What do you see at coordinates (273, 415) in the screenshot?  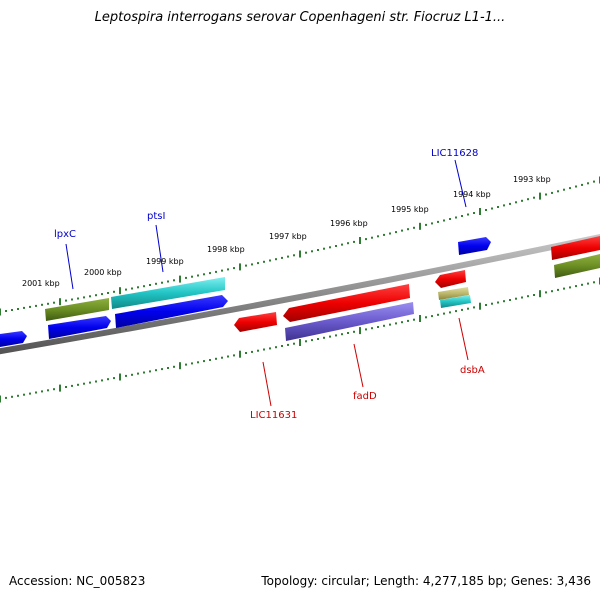 I see `gene-label-LIC11631: LIC11631` at bounding box center [273, 415].